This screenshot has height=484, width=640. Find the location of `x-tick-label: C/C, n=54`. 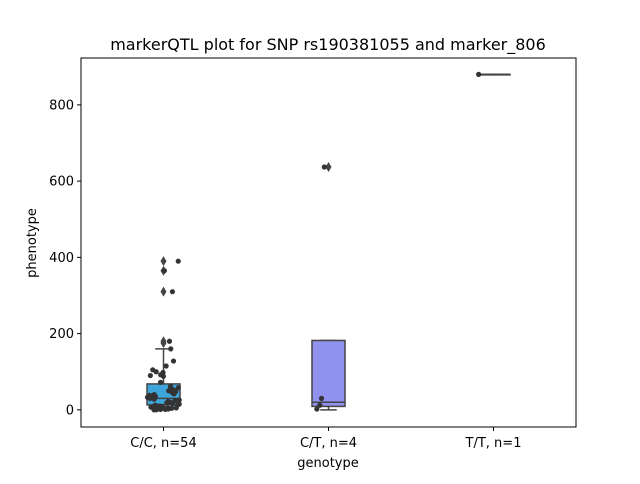

x-tick-label: C/C, n=54 is located at coordinates (163, 443).